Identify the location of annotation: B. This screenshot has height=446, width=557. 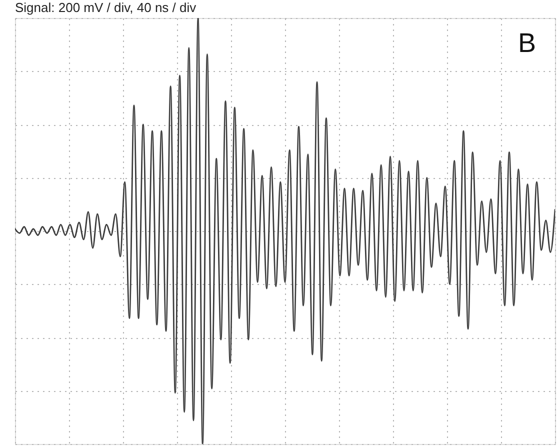
(527, 43).